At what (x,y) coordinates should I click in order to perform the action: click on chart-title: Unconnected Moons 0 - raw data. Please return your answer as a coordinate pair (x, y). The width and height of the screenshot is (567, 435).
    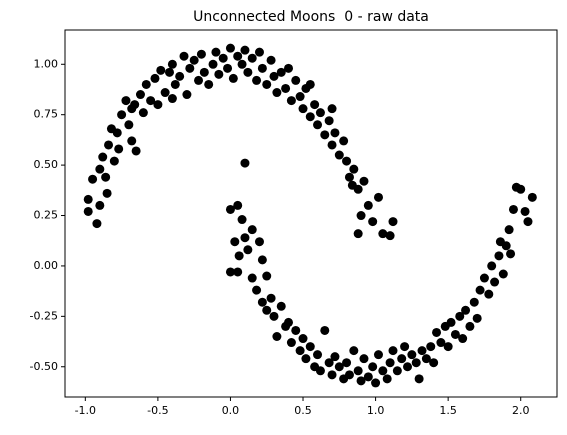
    Looking at the image, I should click on (311, 17).